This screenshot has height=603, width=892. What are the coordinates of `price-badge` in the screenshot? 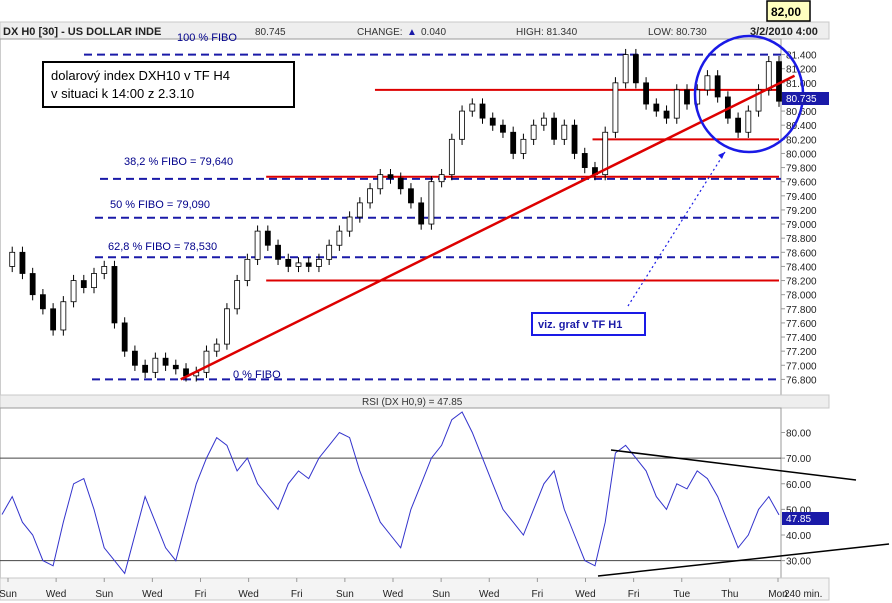 It's located at (805, 98).